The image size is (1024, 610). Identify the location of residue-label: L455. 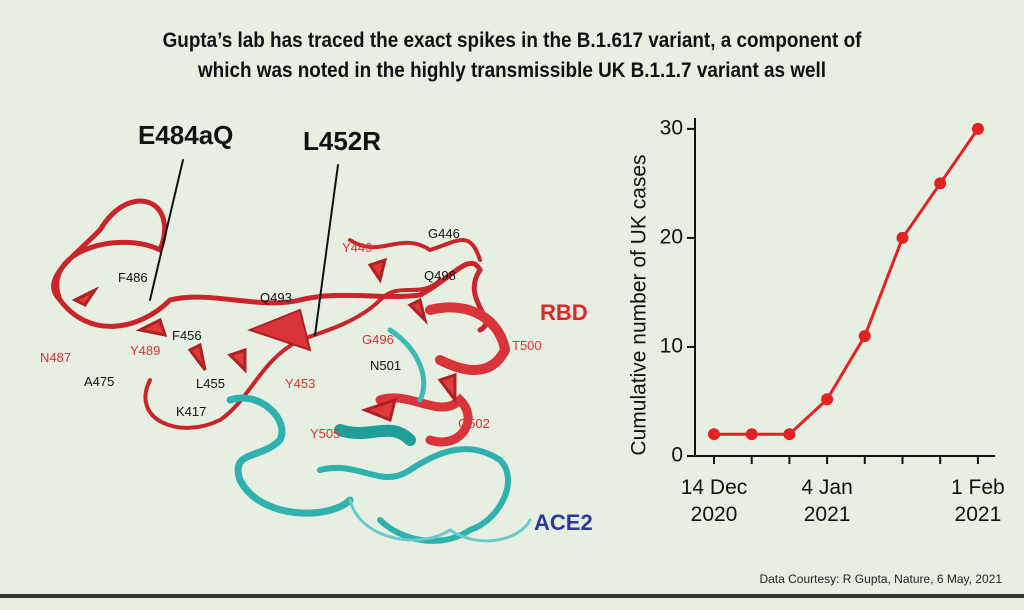
(210, 383).